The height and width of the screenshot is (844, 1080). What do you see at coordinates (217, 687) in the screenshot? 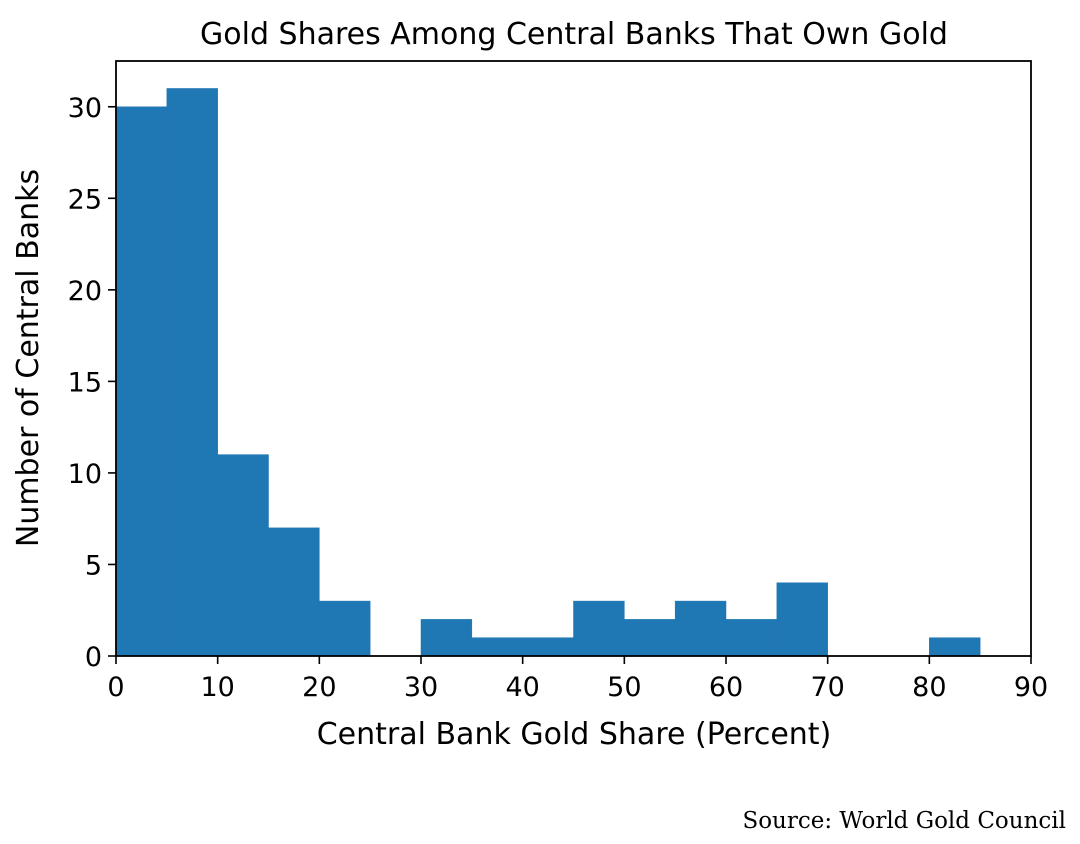
I see `x-tick-label: 10` at bounding box center [217, 687].